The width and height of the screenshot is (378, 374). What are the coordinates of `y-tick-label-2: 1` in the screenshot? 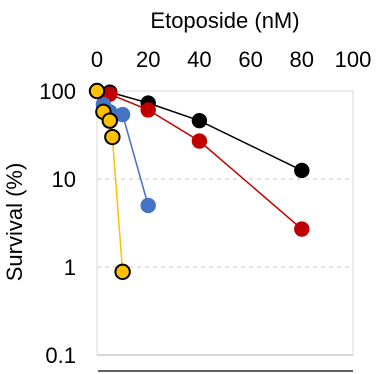 It's located at (70, 267).